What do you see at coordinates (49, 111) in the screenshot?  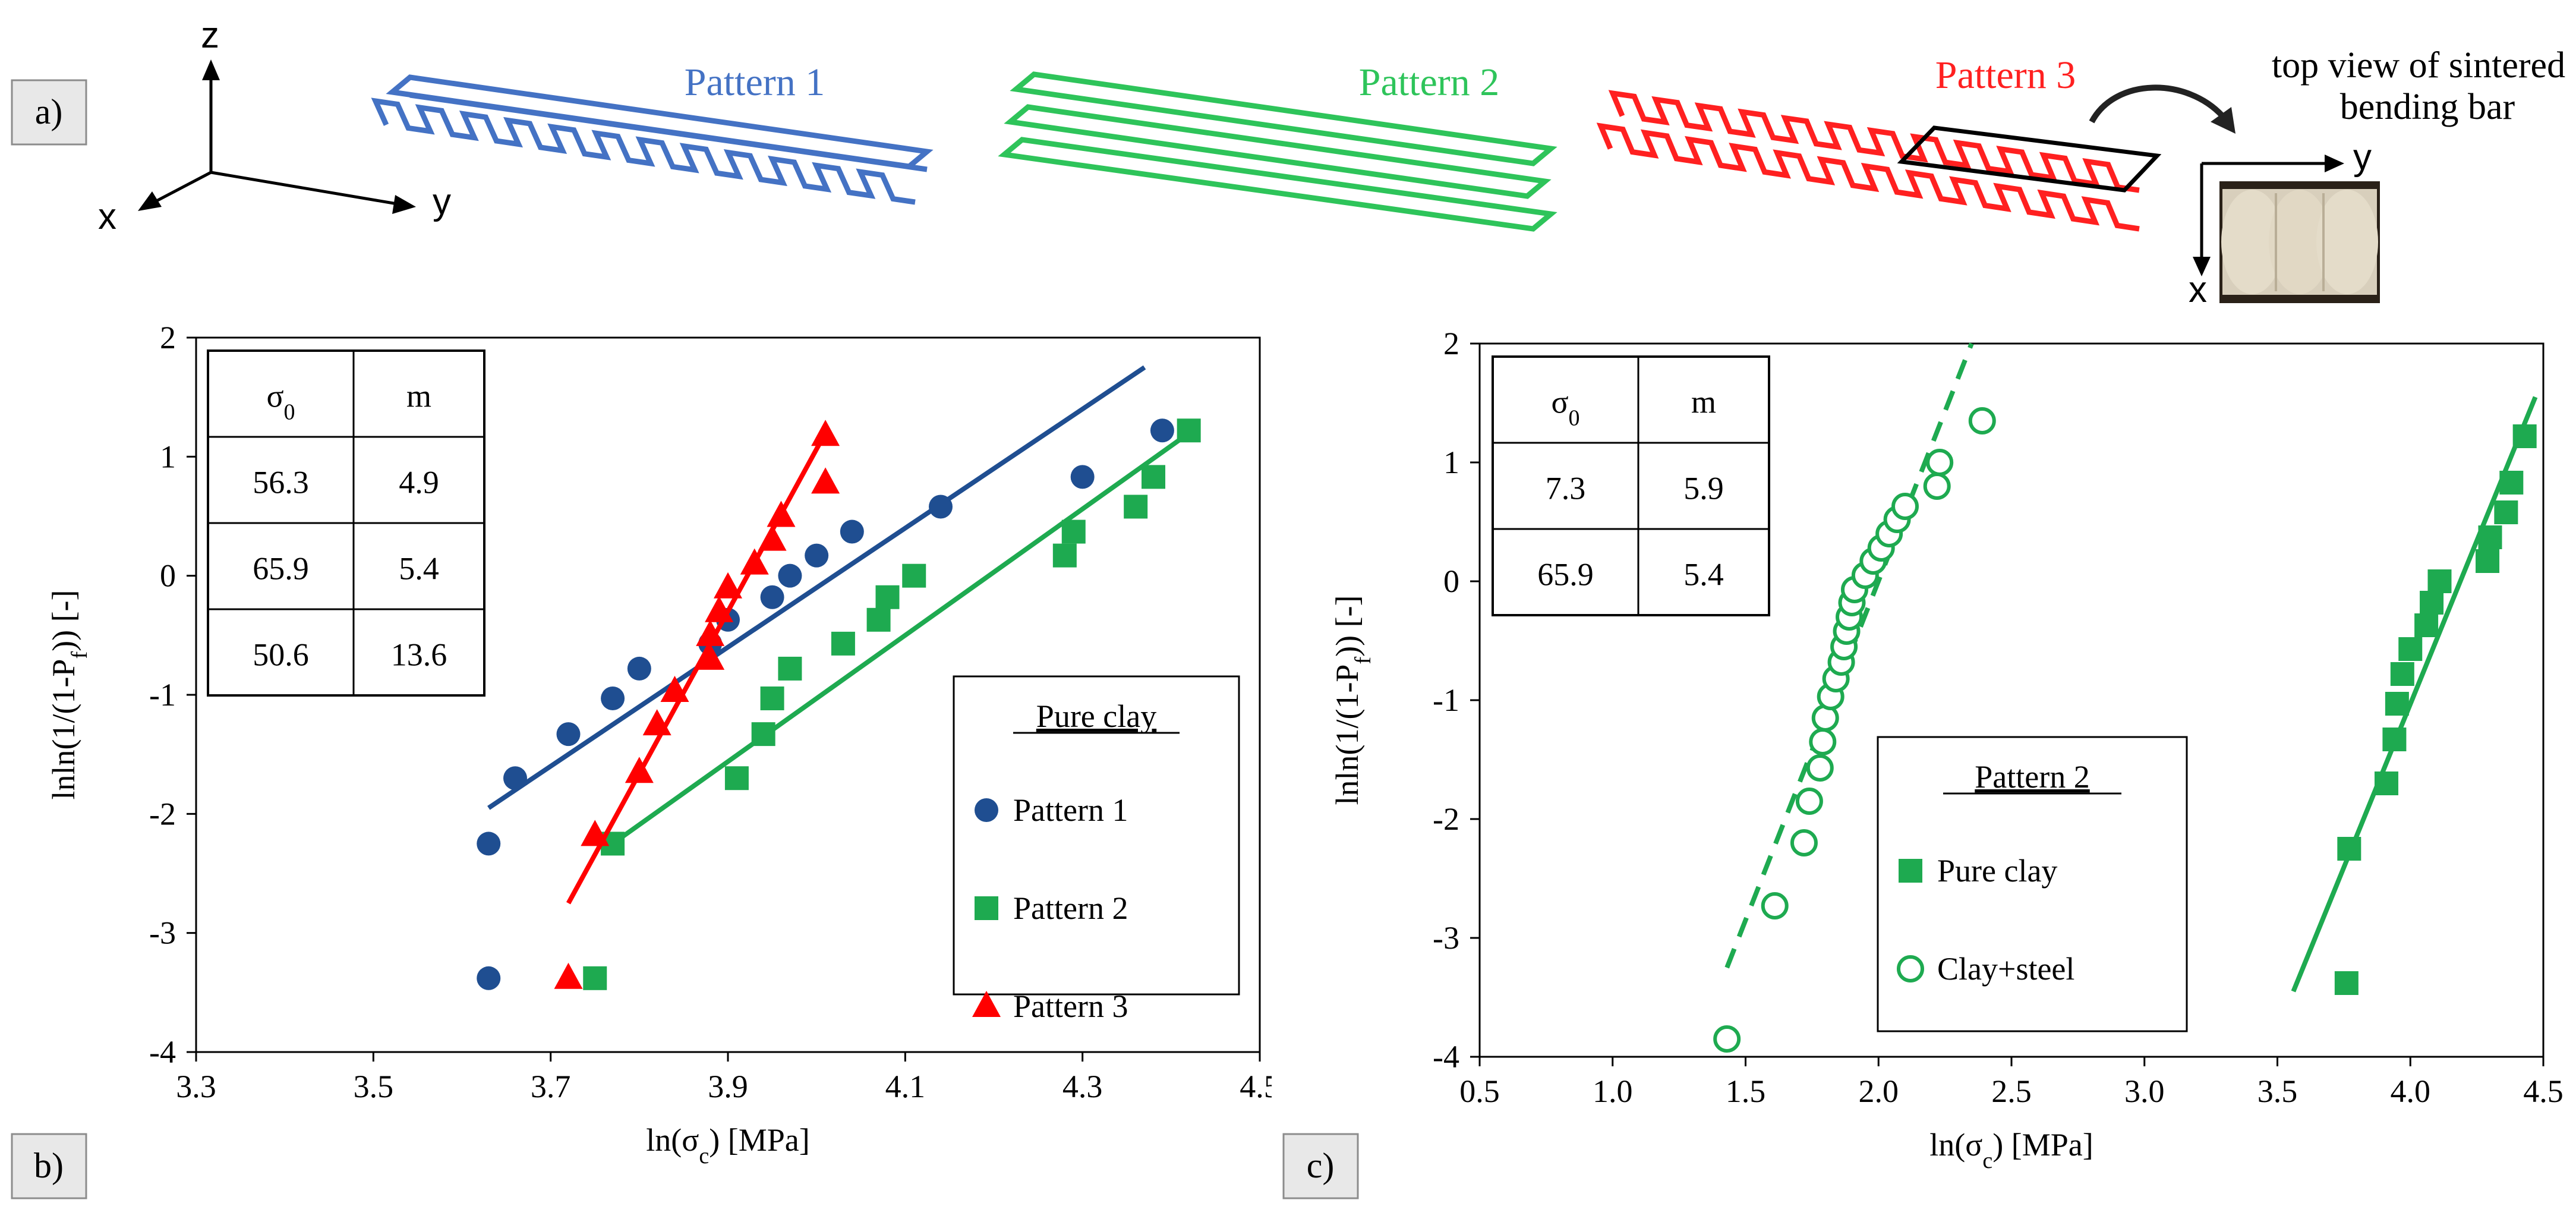 I see `panel-a-label: a)` at bounding box center [49, 111].